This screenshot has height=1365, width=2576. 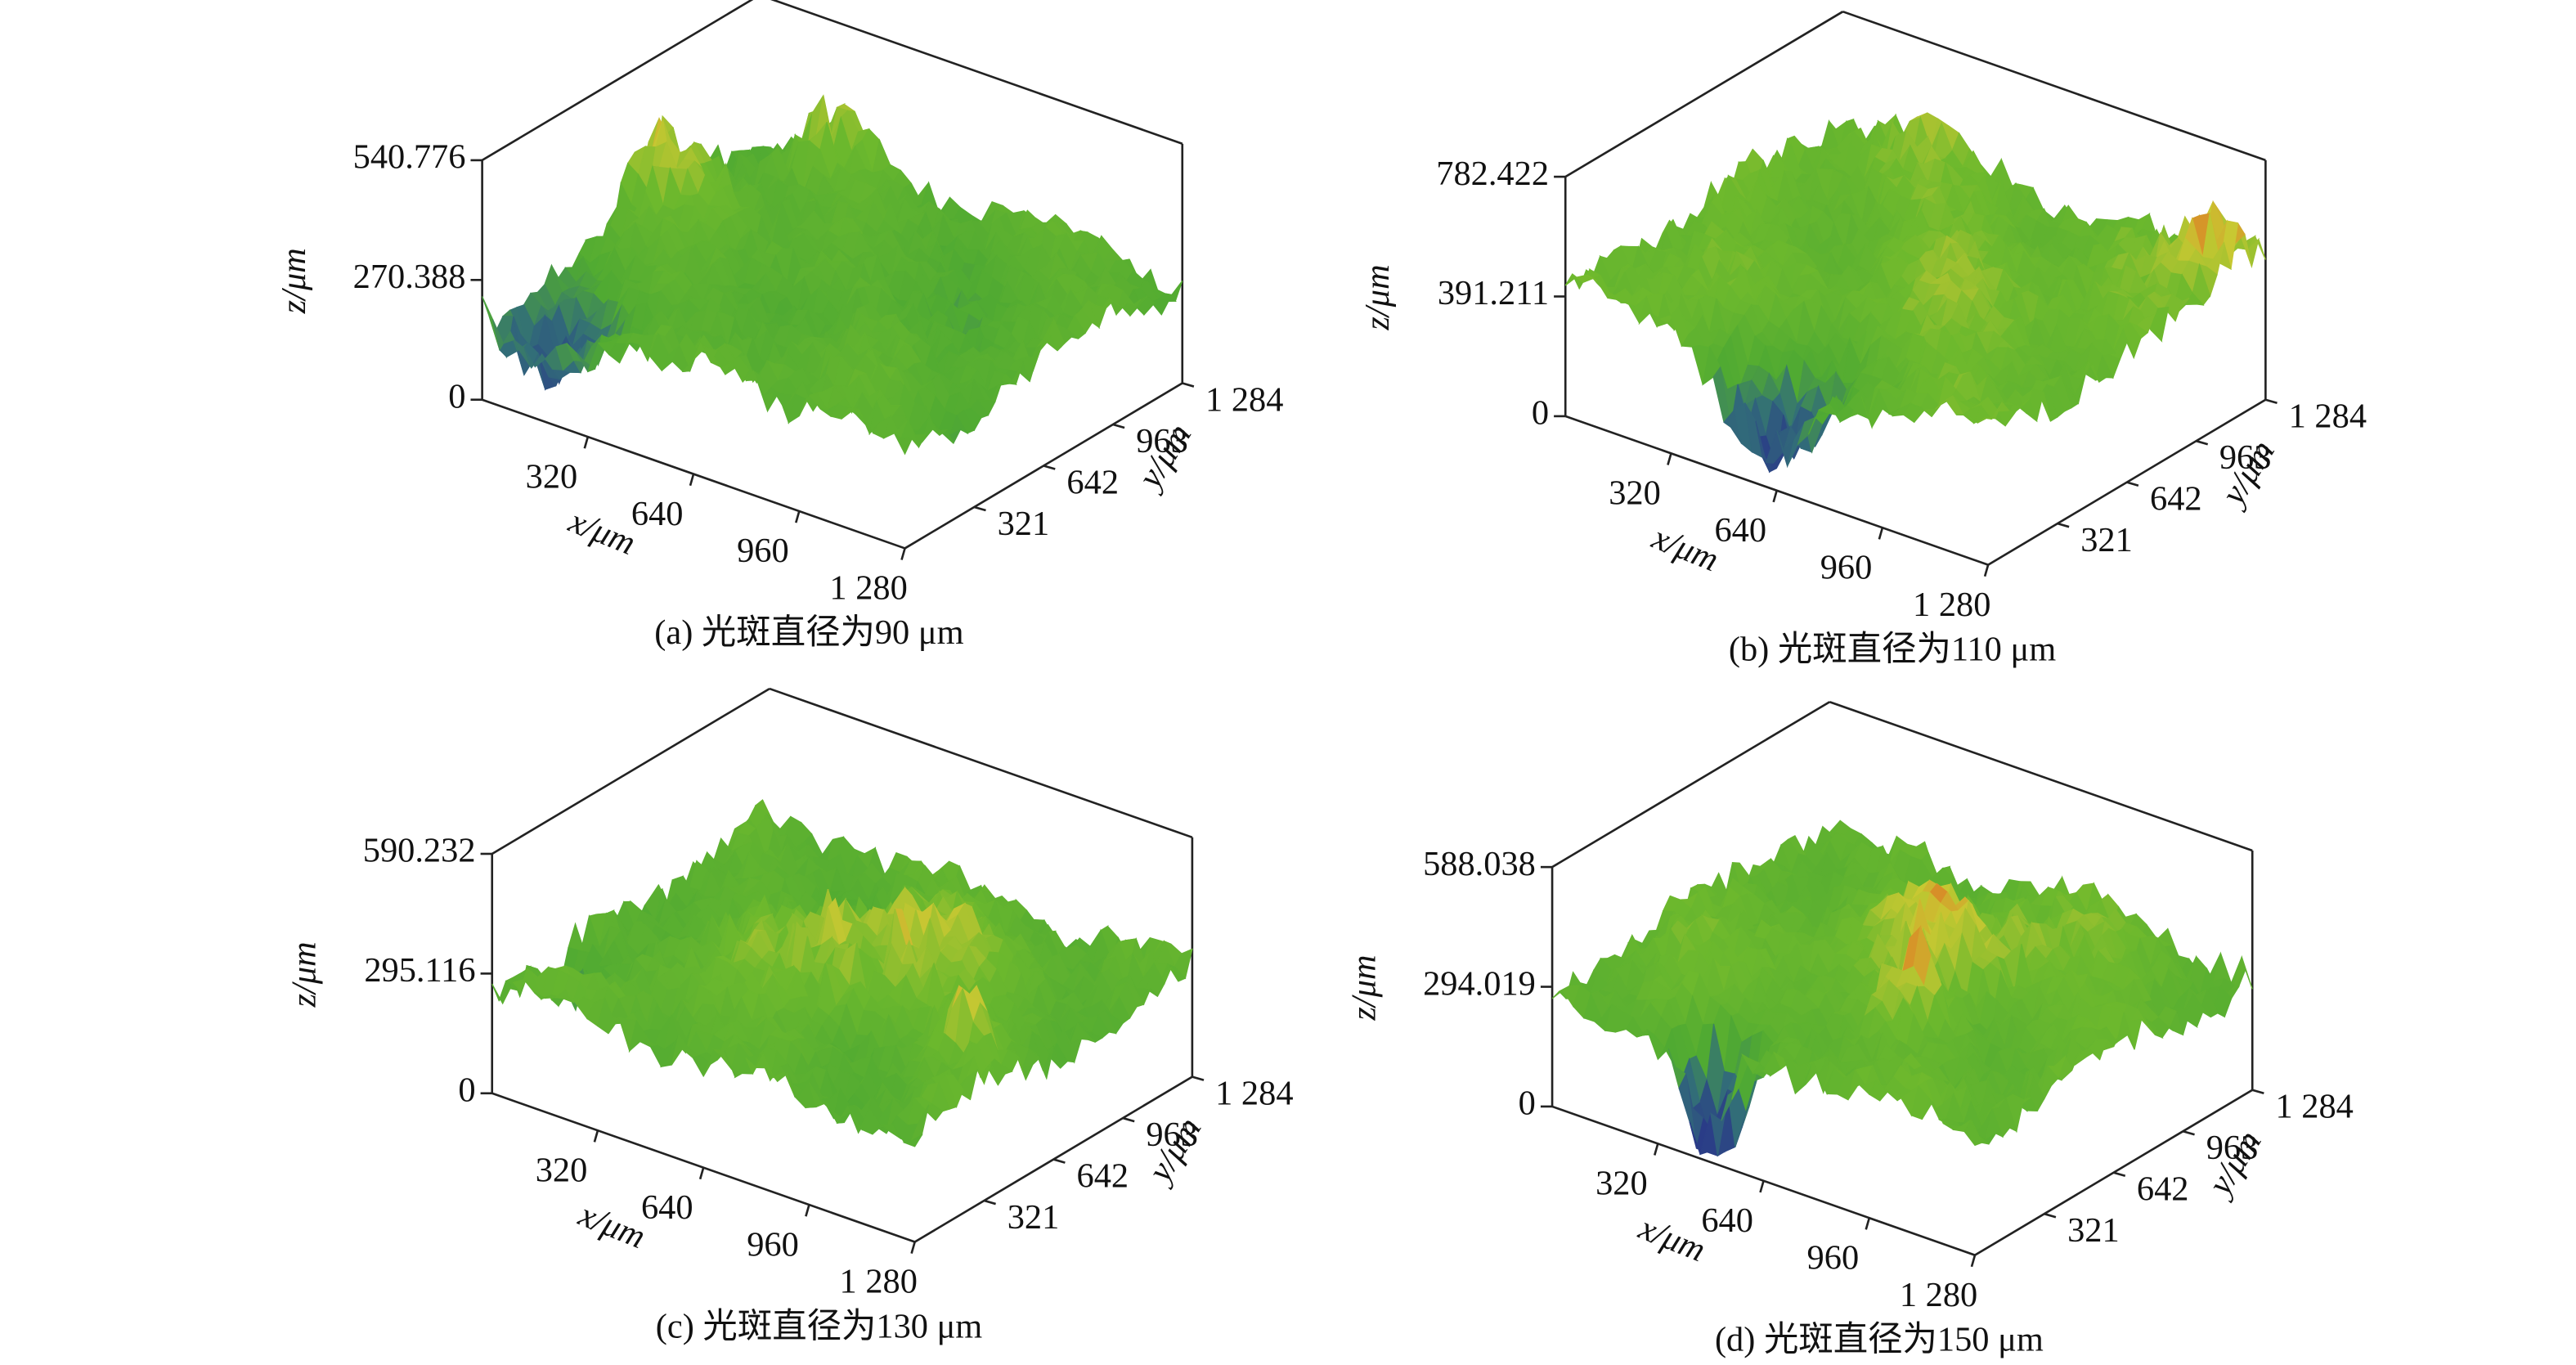 What do you see at coordinates (1493, 174) in the screenshot?
I see `z-tick-label: 782.422` at bounding box center [1493, 174].